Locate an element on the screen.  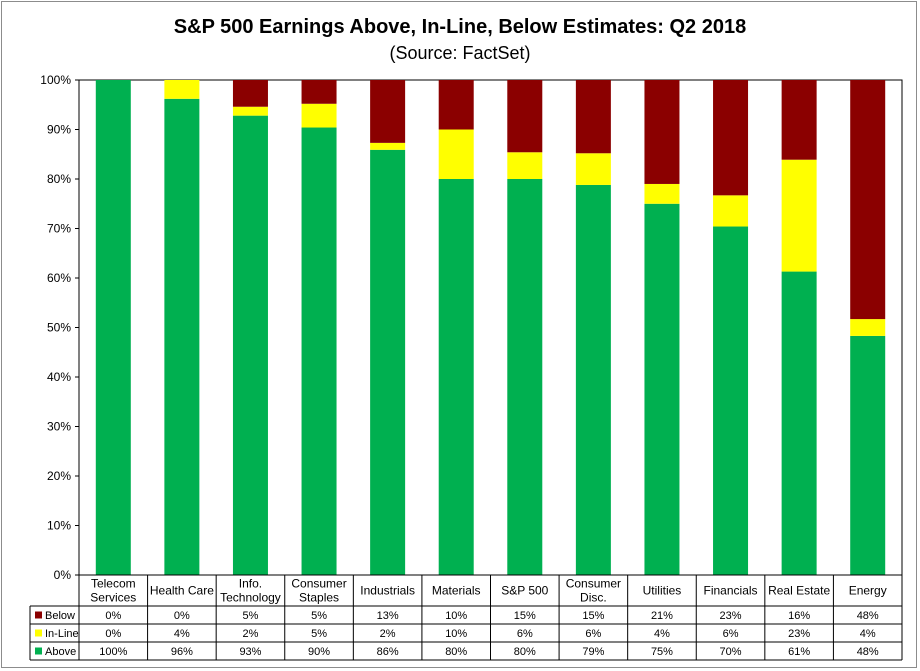
data-label-in-line: 0% is located at coordinates (113, 634).